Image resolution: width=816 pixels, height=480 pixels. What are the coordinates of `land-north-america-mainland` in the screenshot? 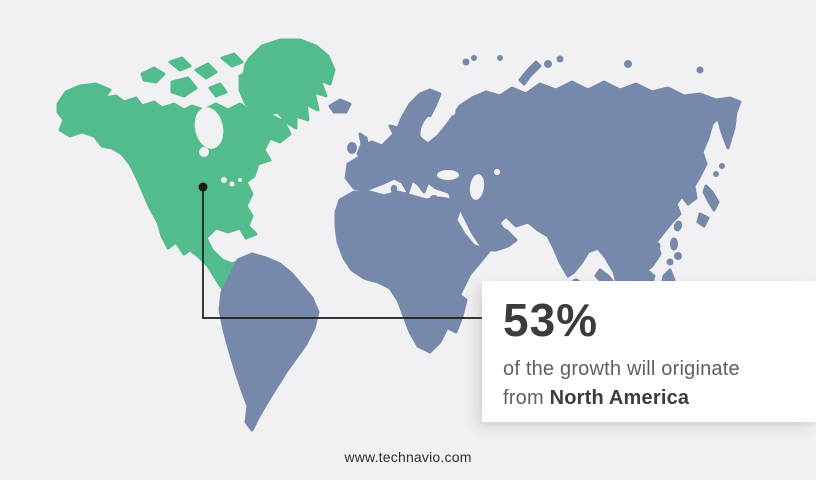 It's located at (174, 198).